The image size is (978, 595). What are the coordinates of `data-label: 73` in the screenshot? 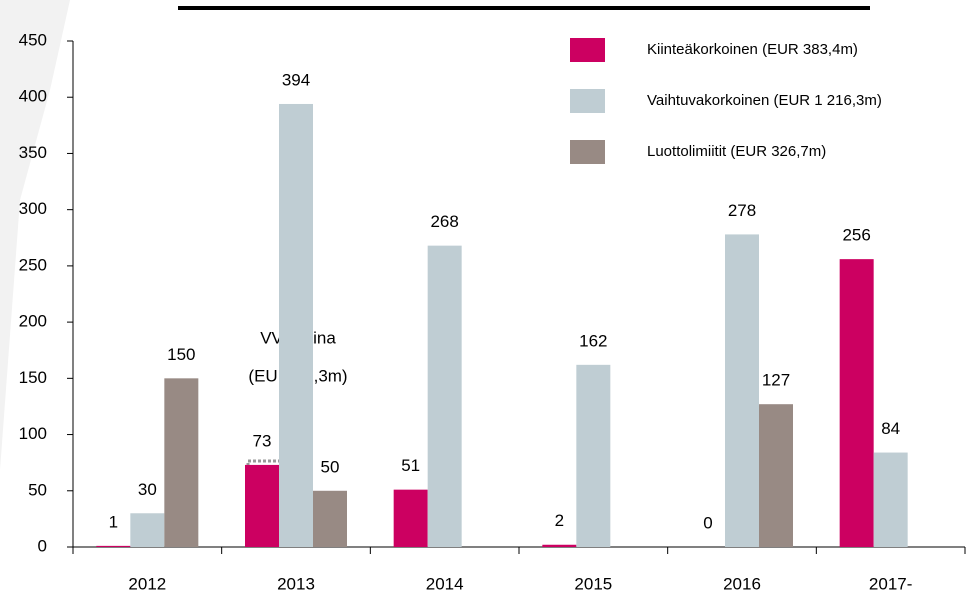 It's located at (262, 440).